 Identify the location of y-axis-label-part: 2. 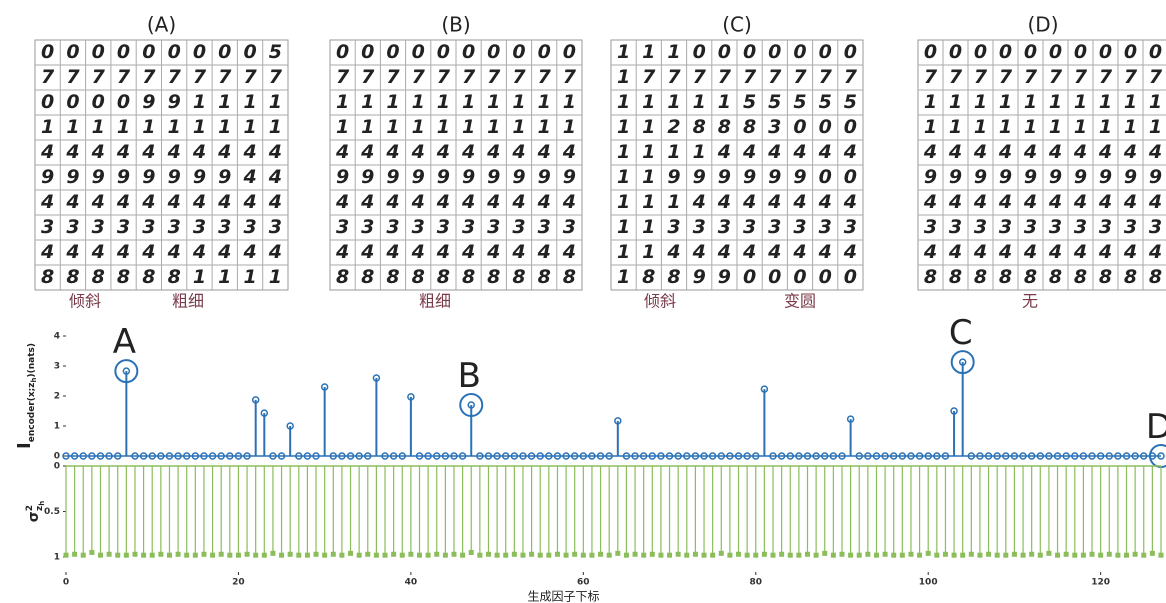
(30, 508).